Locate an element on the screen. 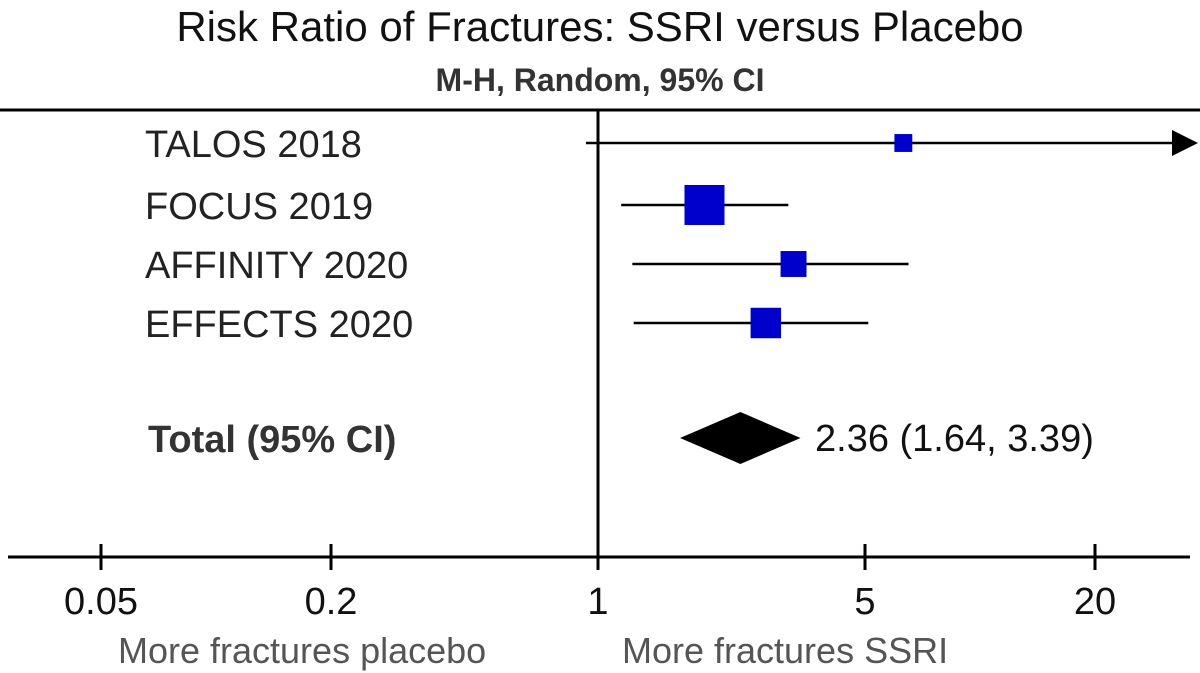 The width and height of the screenshot is (1200, 673). direction-label-right: More fractures SSRI is located at coordinates (785, 650).